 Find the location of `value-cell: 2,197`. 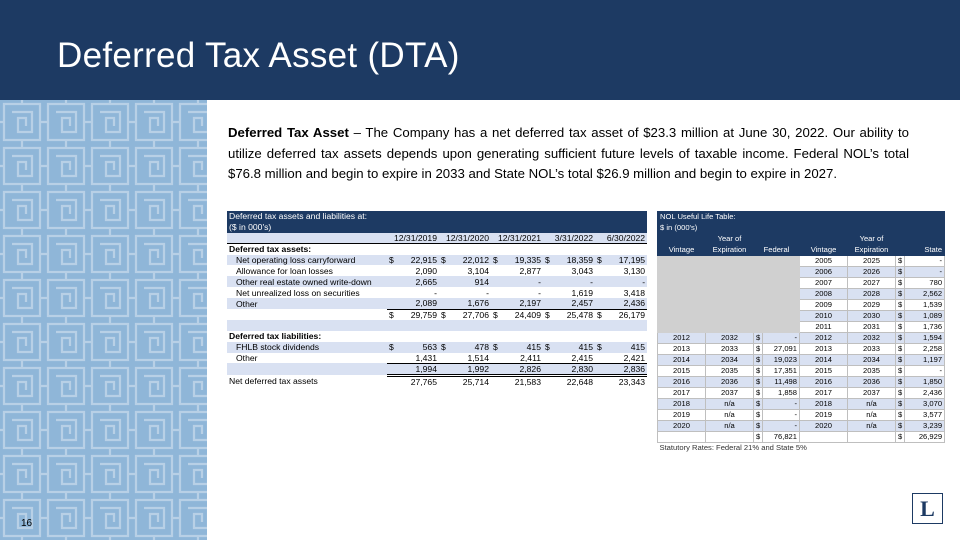

value-cell: 2,197 is located at coordinates (521, 304).